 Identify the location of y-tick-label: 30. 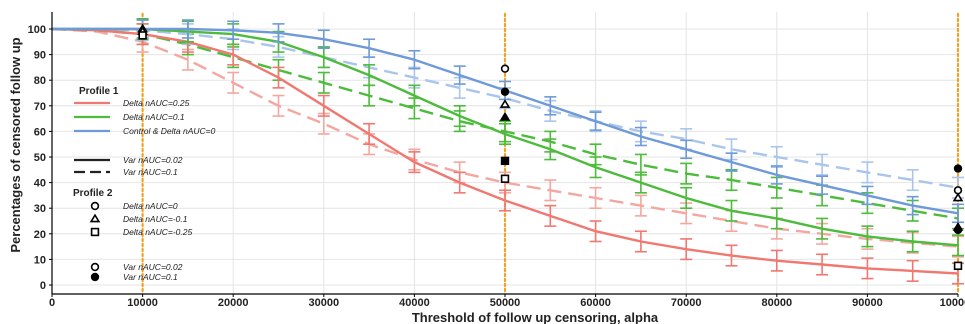
(40, 209).